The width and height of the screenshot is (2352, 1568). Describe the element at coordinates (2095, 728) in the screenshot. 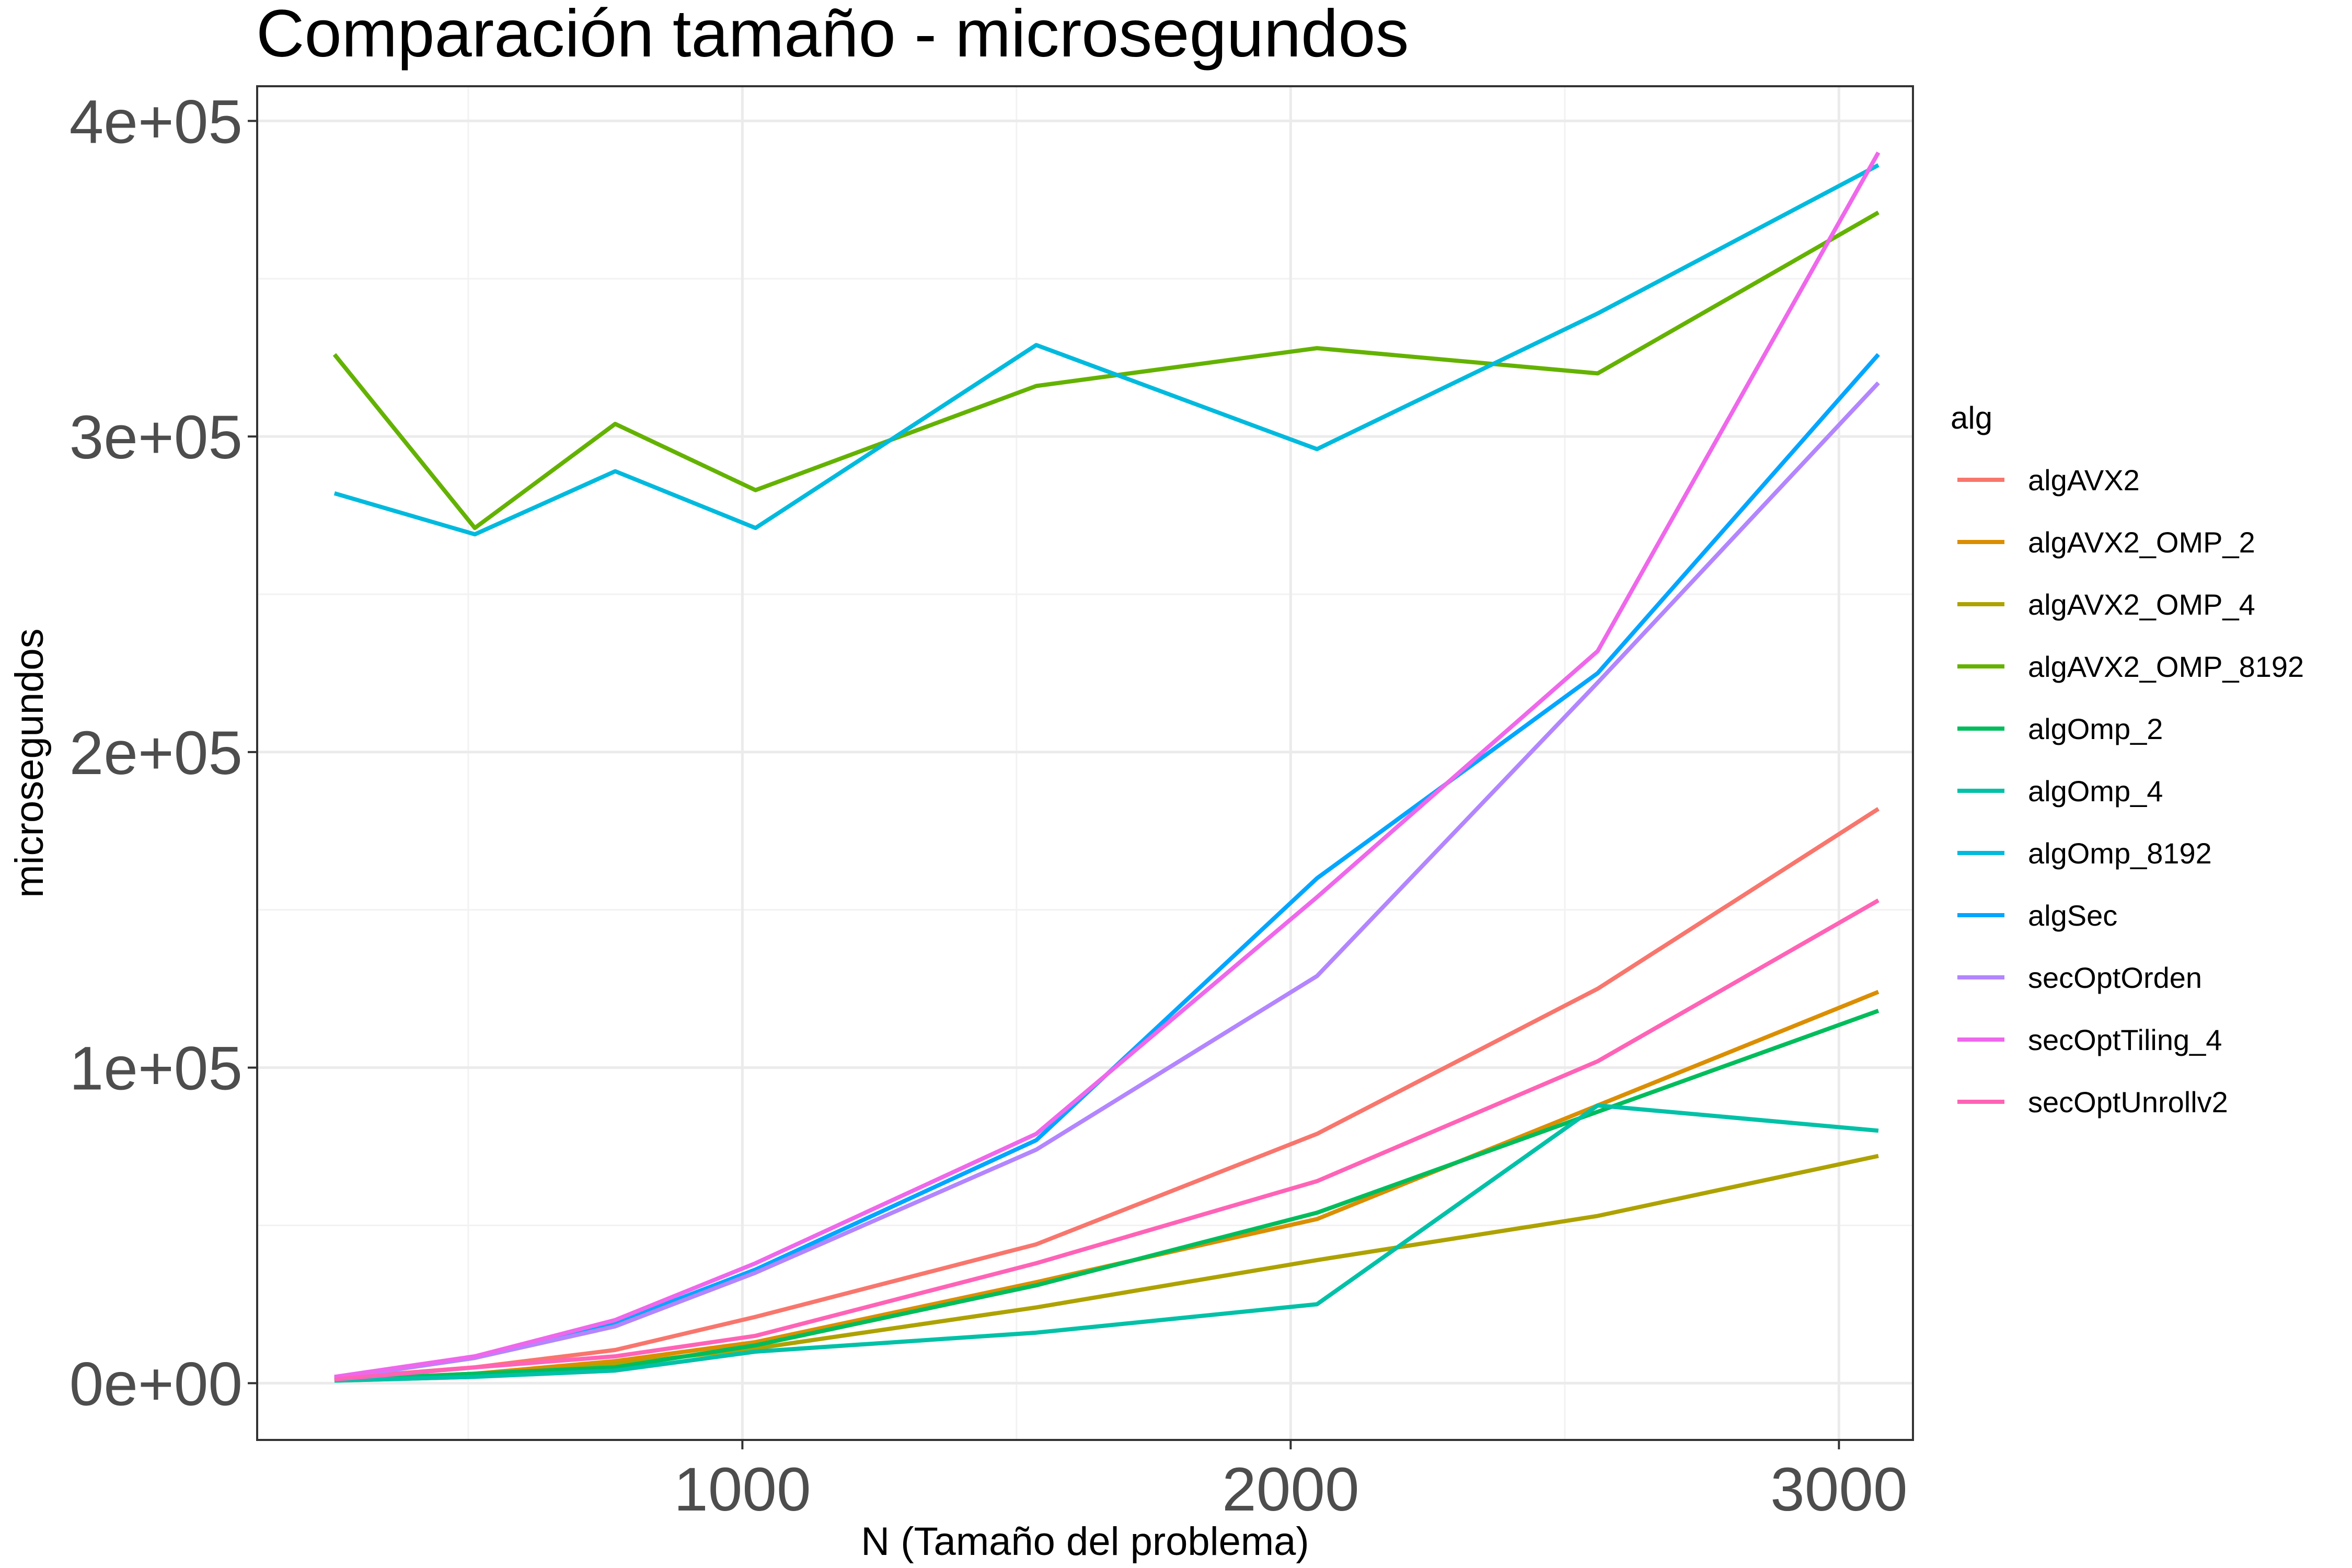

I see `legend-label: algOmp_2` at that location.